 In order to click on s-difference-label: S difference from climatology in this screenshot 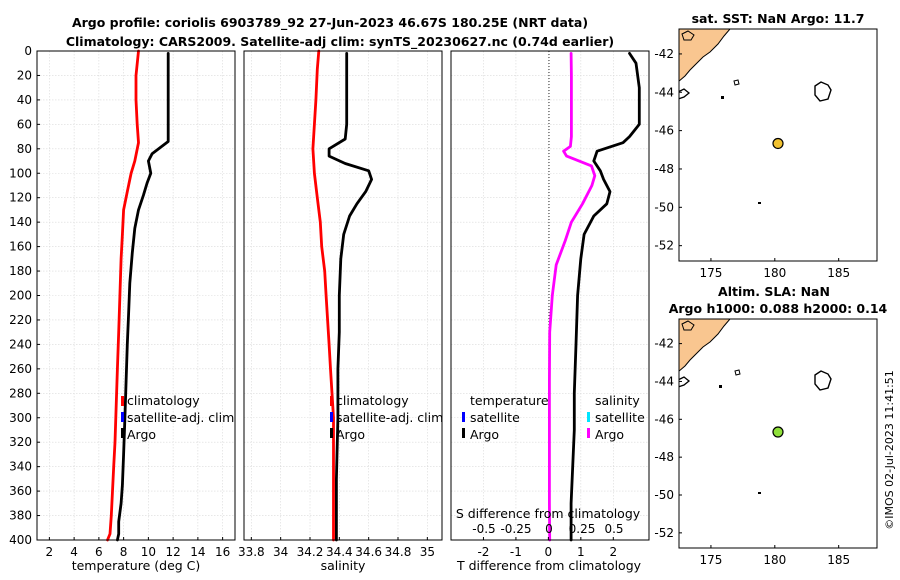, I will do `click(548, 513)`.